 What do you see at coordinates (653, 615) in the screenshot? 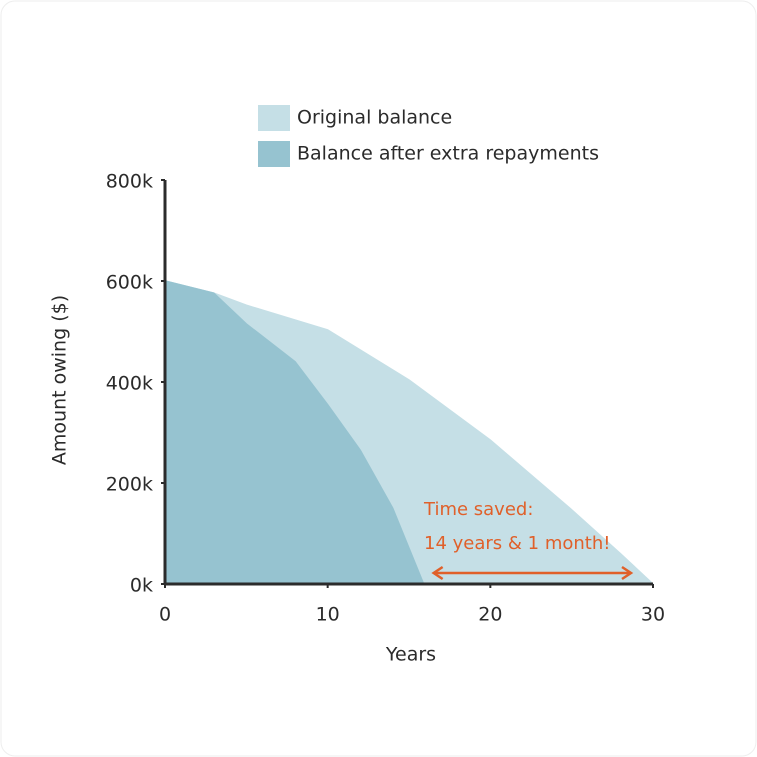
I see `x-tick-label: 30` at bounding box center [653, 615].